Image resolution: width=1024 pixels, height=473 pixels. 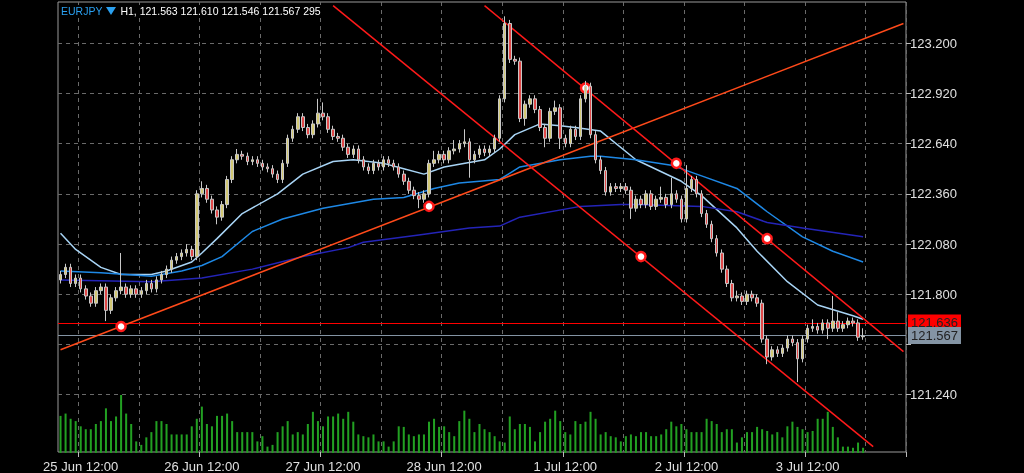 What do you see at coordinates (461, 243) in the screenshot?
I see `line-series` at bounding box center [461, 243].